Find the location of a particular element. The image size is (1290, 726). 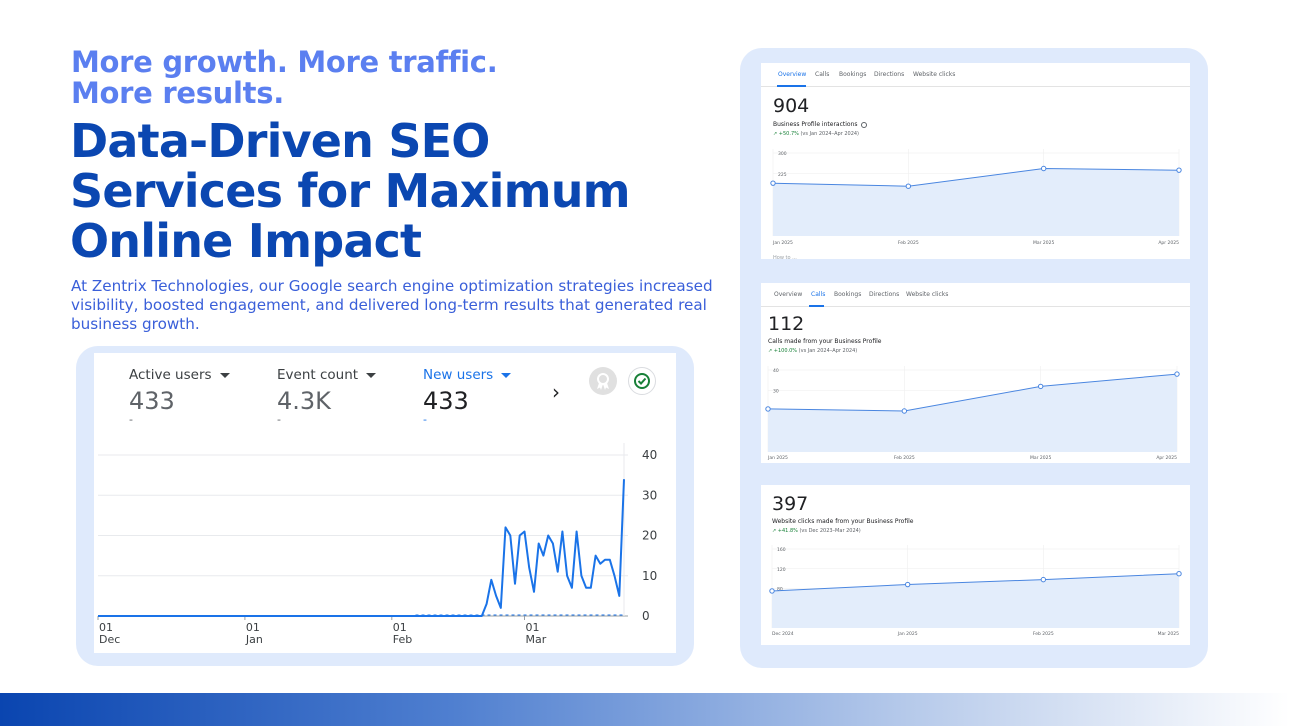

headline-line-3: Online Impact is located at coordinates (246, 241).